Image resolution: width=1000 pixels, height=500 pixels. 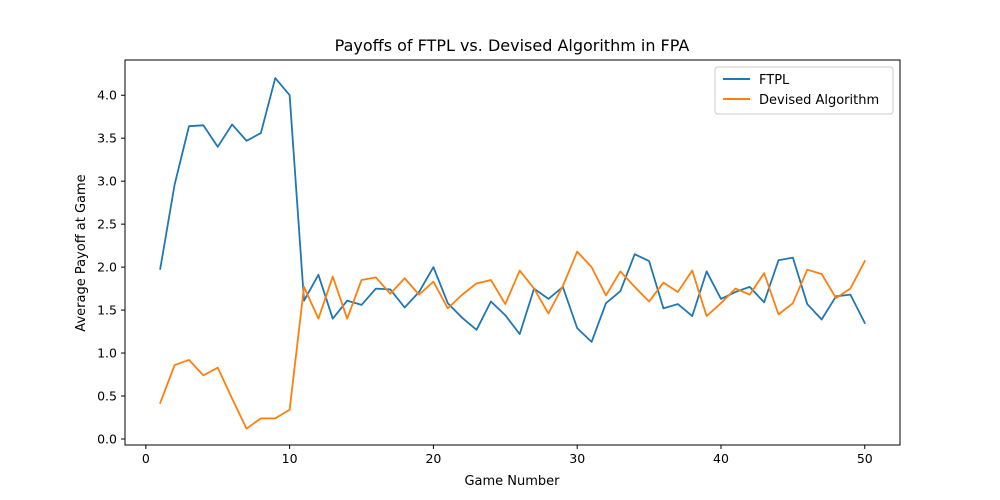 I want to click on x-tick-label: 30, so click(x=577, y=458).